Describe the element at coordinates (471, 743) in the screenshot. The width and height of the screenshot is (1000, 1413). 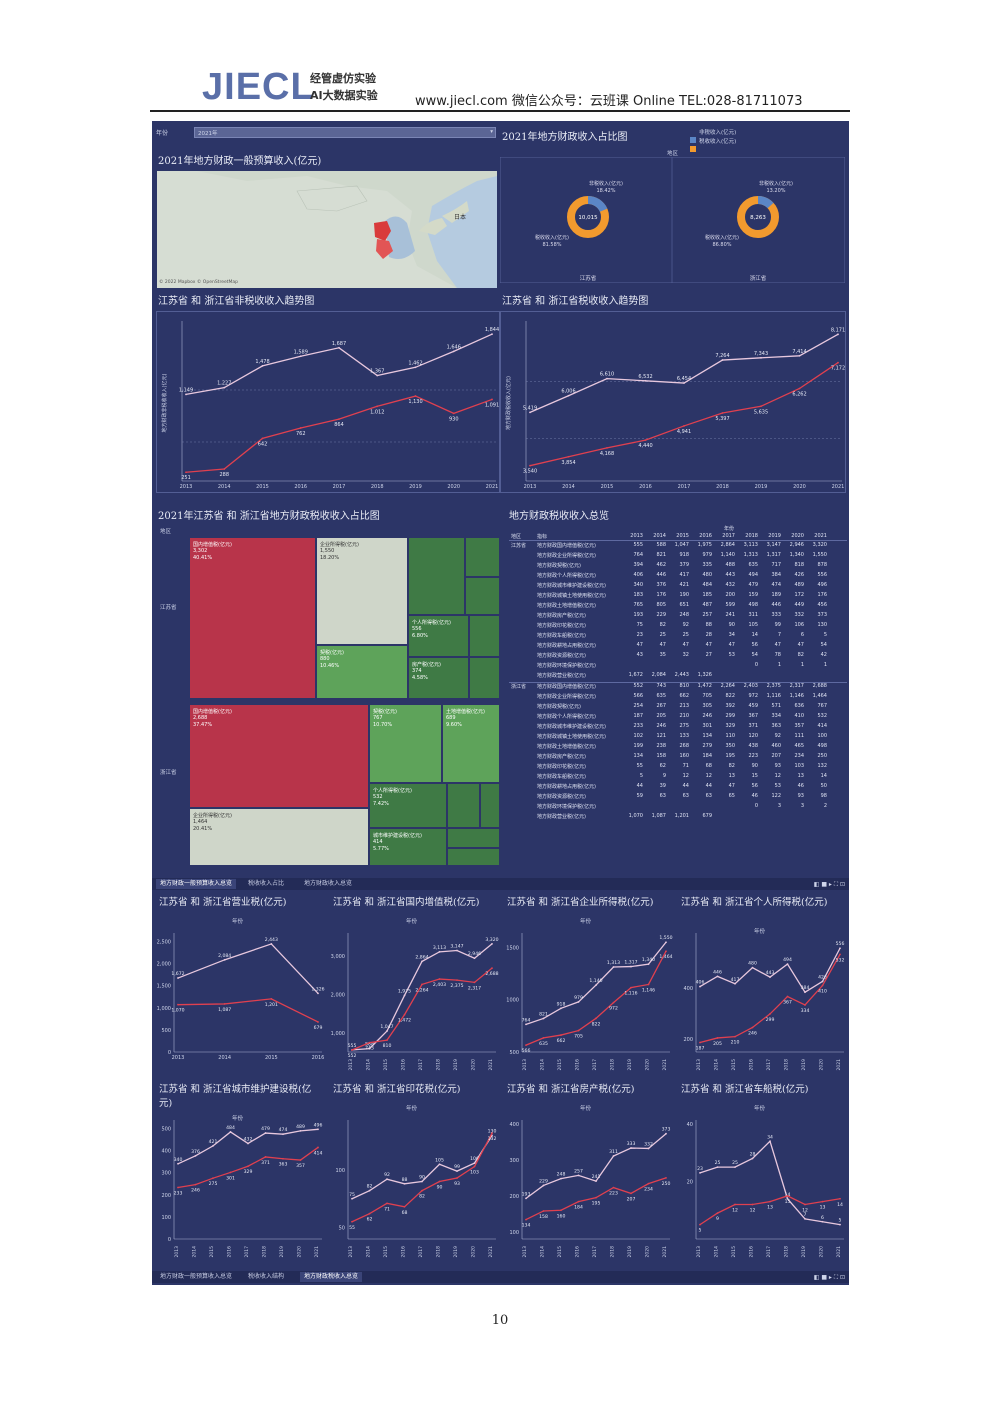
I see `treemap-zj-lvat: 土地增值税(亿元) 689 9.60%` at that location.